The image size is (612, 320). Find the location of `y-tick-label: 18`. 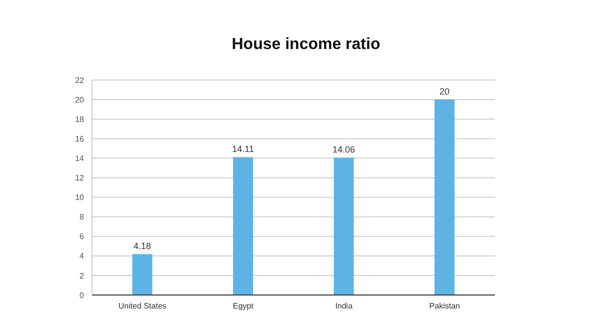

y-tick-label: 18 is located at coordinates (80, 119).